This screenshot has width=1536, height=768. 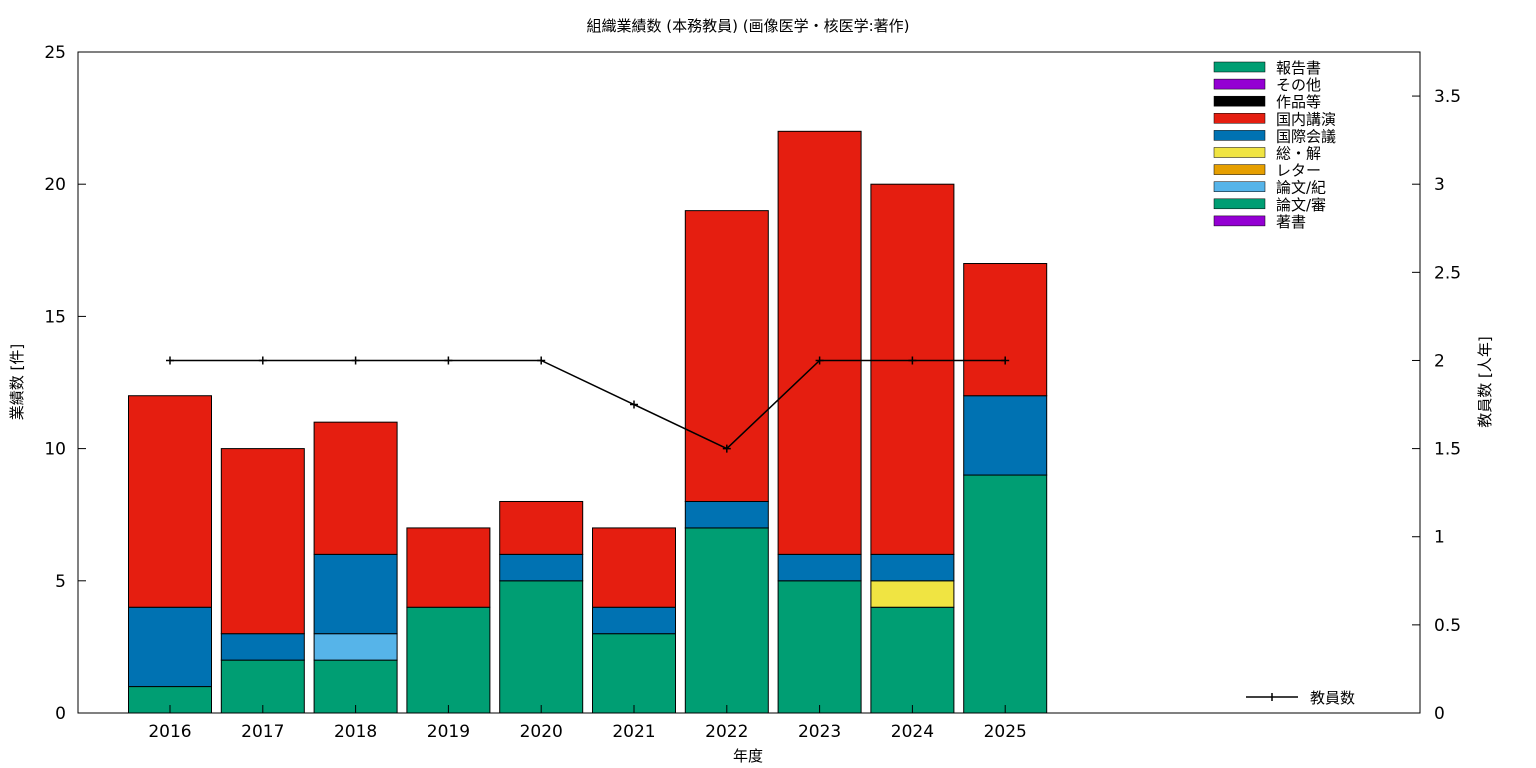 I want to click on line-layer, so click(x=588, y=404).